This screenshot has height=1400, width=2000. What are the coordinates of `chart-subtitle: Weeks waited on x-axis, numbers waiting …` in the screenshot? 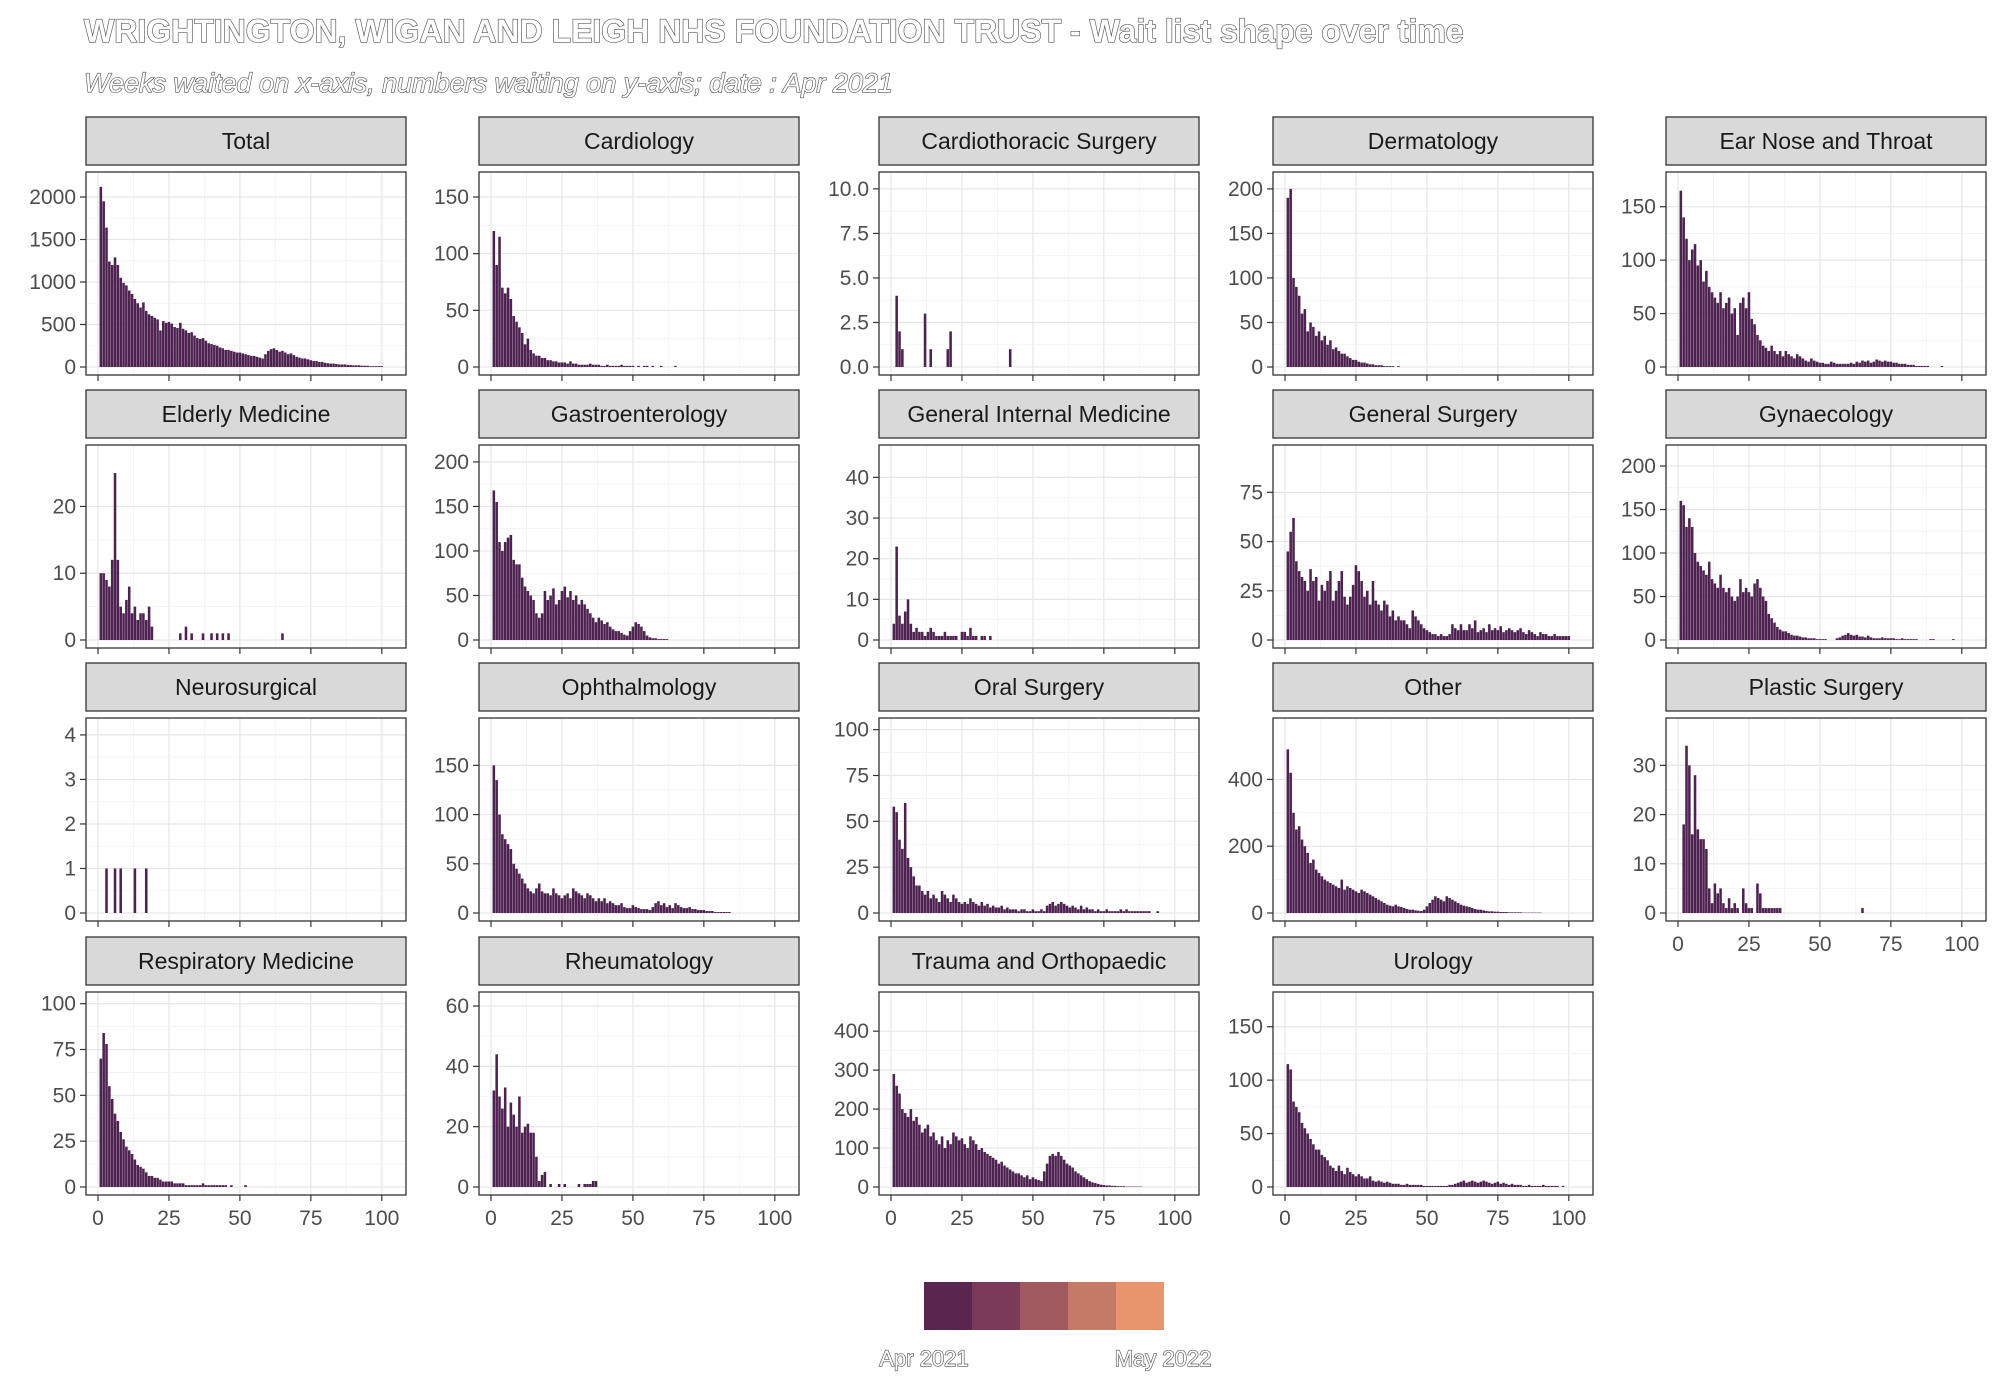 It's located at (488, 83).